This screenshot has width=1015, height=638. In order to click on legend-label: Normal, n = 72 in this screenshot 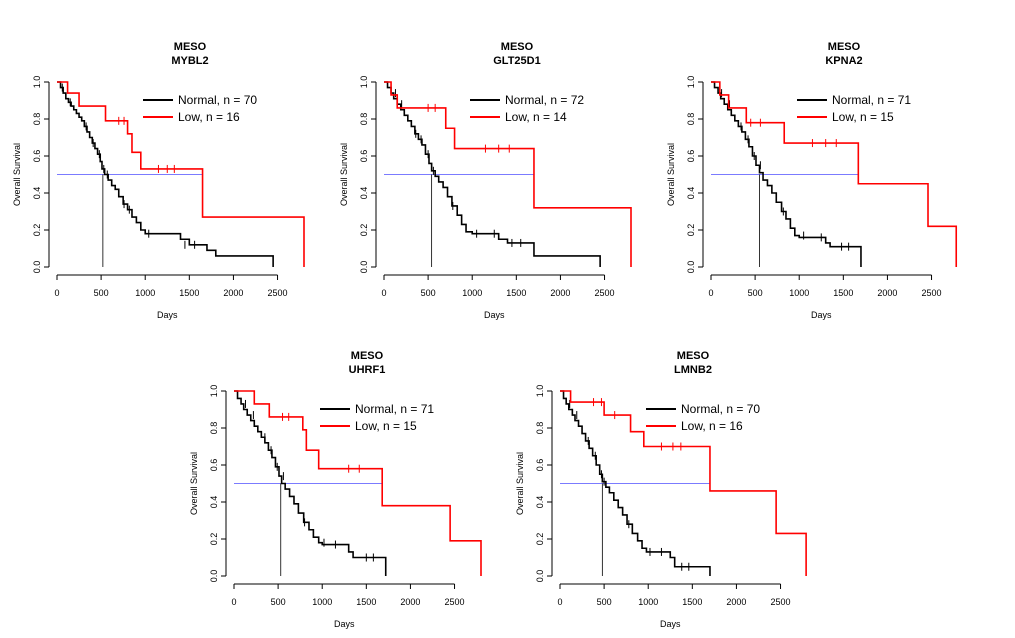, I will do `click(544, 100)`.